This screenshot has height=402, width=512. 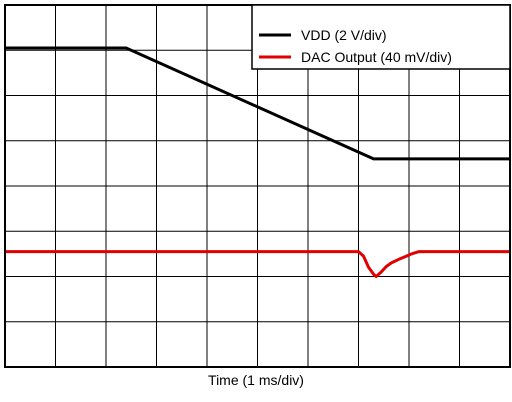 What do you see at coordinates (376, 57) in the screenshot?
I see `legend-label-dac: DAC Output (40 mV/div)` at bounding box center [376, 57].